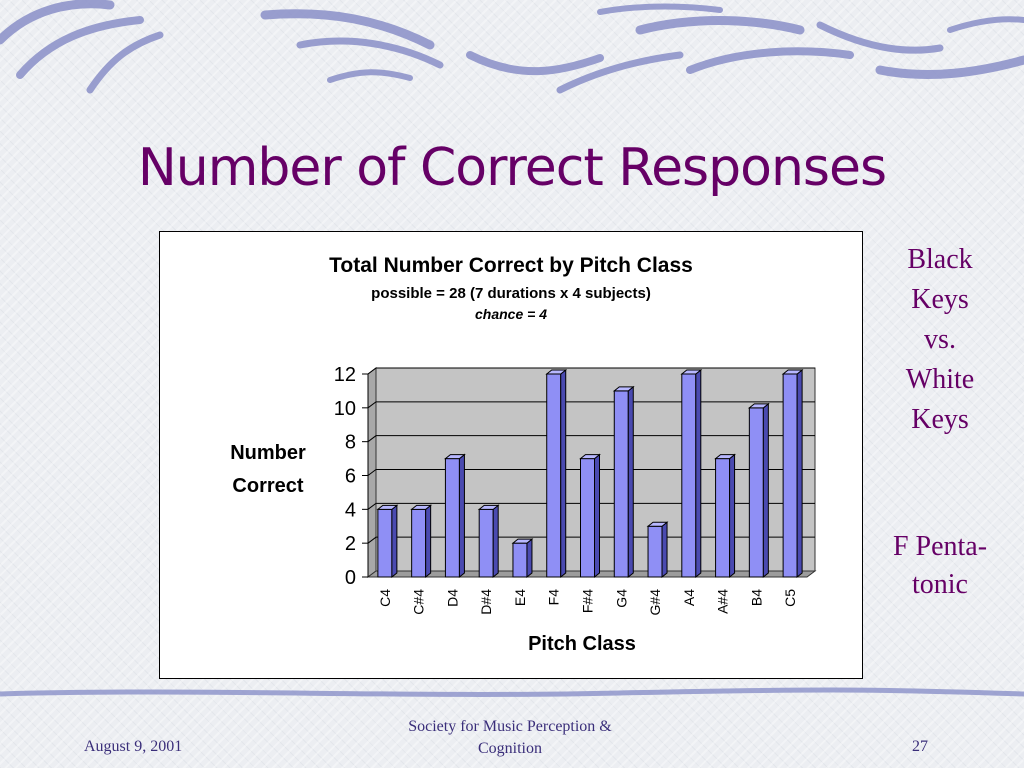 The height and width of the screenshot is (768, 1024). What do you see at coordinates (385, 598) in the screenshot?
I see `x-tick-label: C4` at bounding box center [385, 598].